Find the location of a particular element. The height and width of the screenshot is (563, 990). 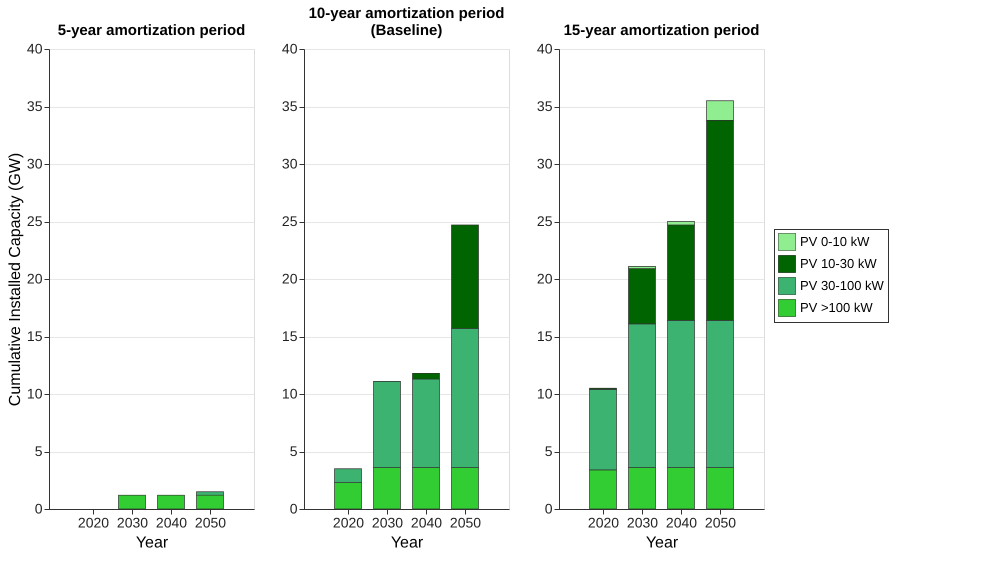

y-axis-title: Cumulative Installed Capacity (GW) is located at coordinates (15, 279).